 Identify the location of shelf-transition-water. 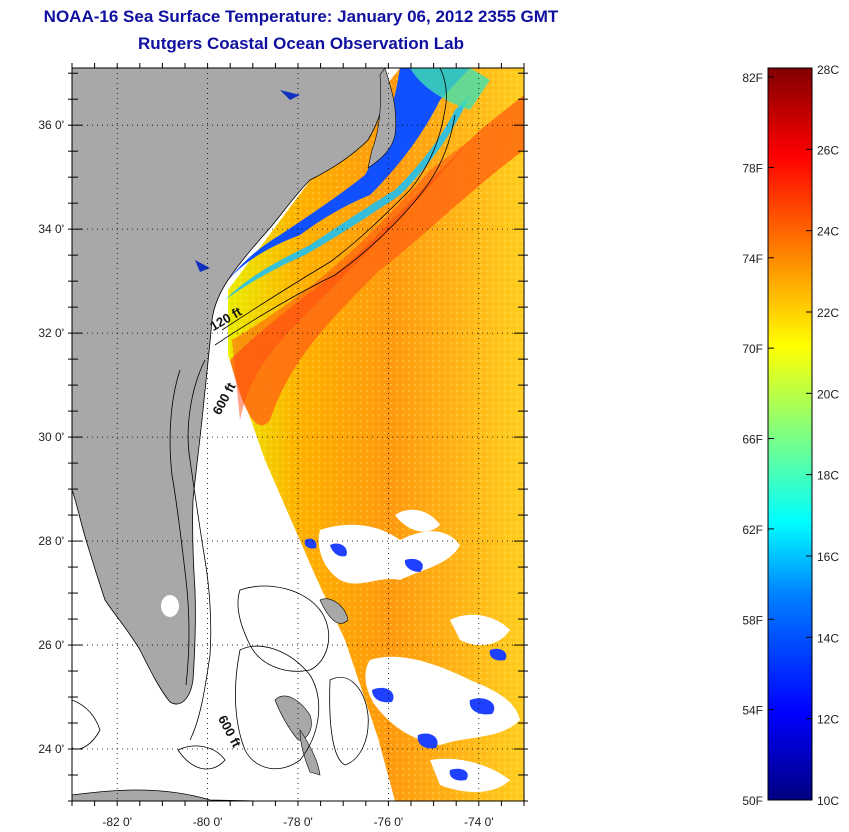
(347, 197).